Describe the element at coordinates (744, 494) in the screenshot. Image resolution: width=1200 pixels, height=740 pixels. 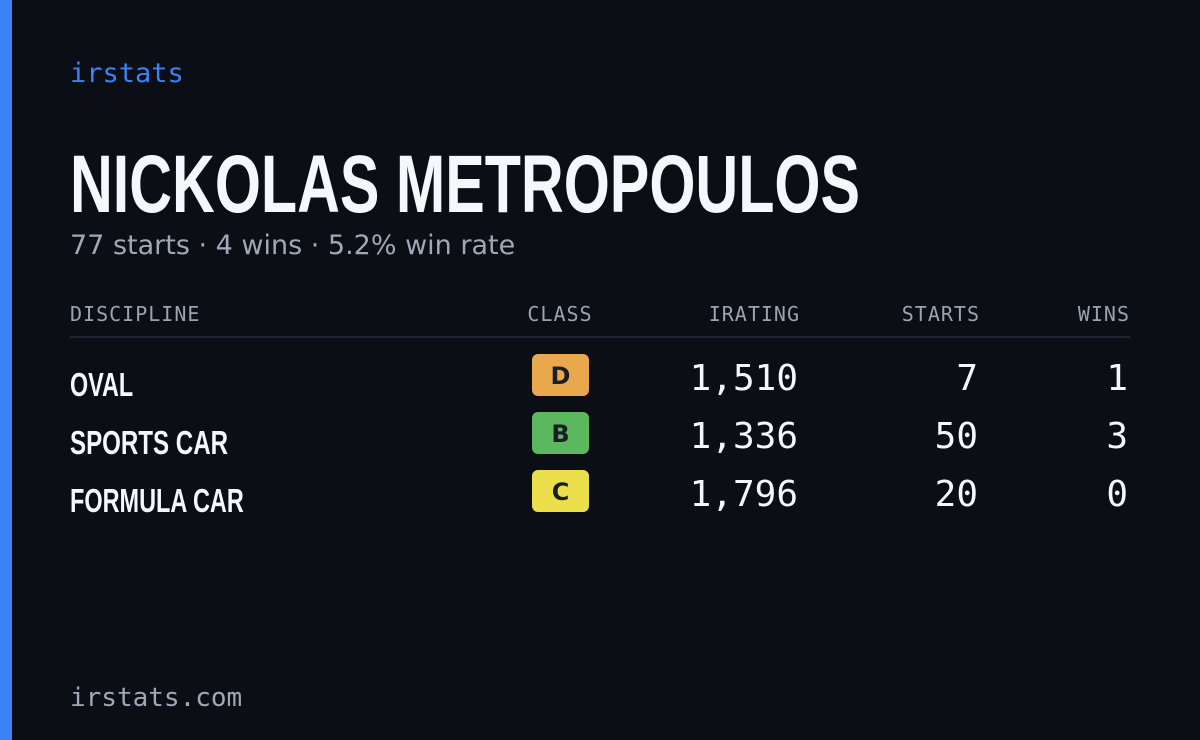
I see `irating: 1,796` at that location.